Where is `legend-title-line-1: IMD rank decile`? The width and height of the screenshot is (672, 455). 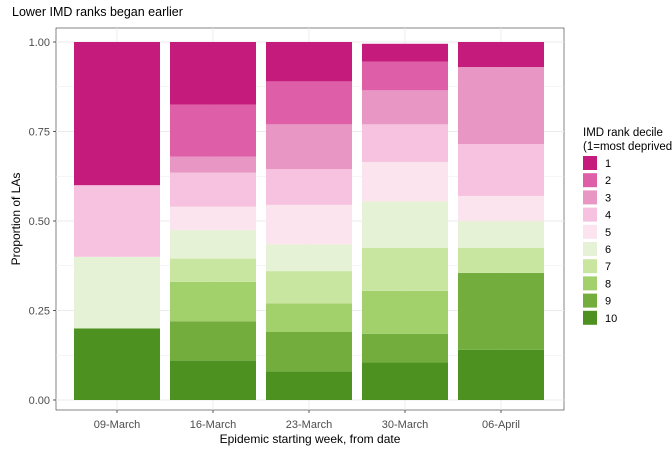 legend-title-line-1: IMD rank decile is located at coordinates (623, 133).